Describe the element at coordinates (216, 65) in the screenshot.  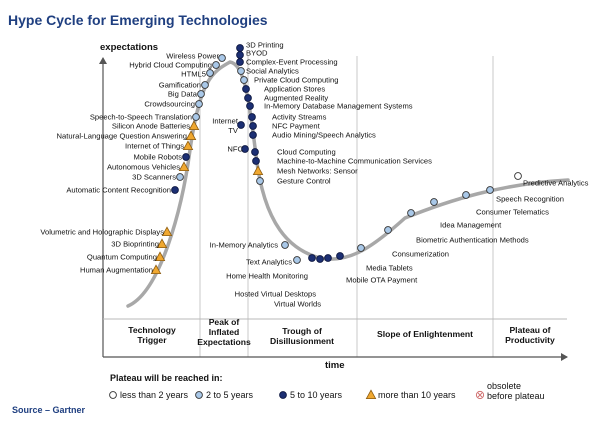
I see `hybrid-cloud-computing-marker` at that location.